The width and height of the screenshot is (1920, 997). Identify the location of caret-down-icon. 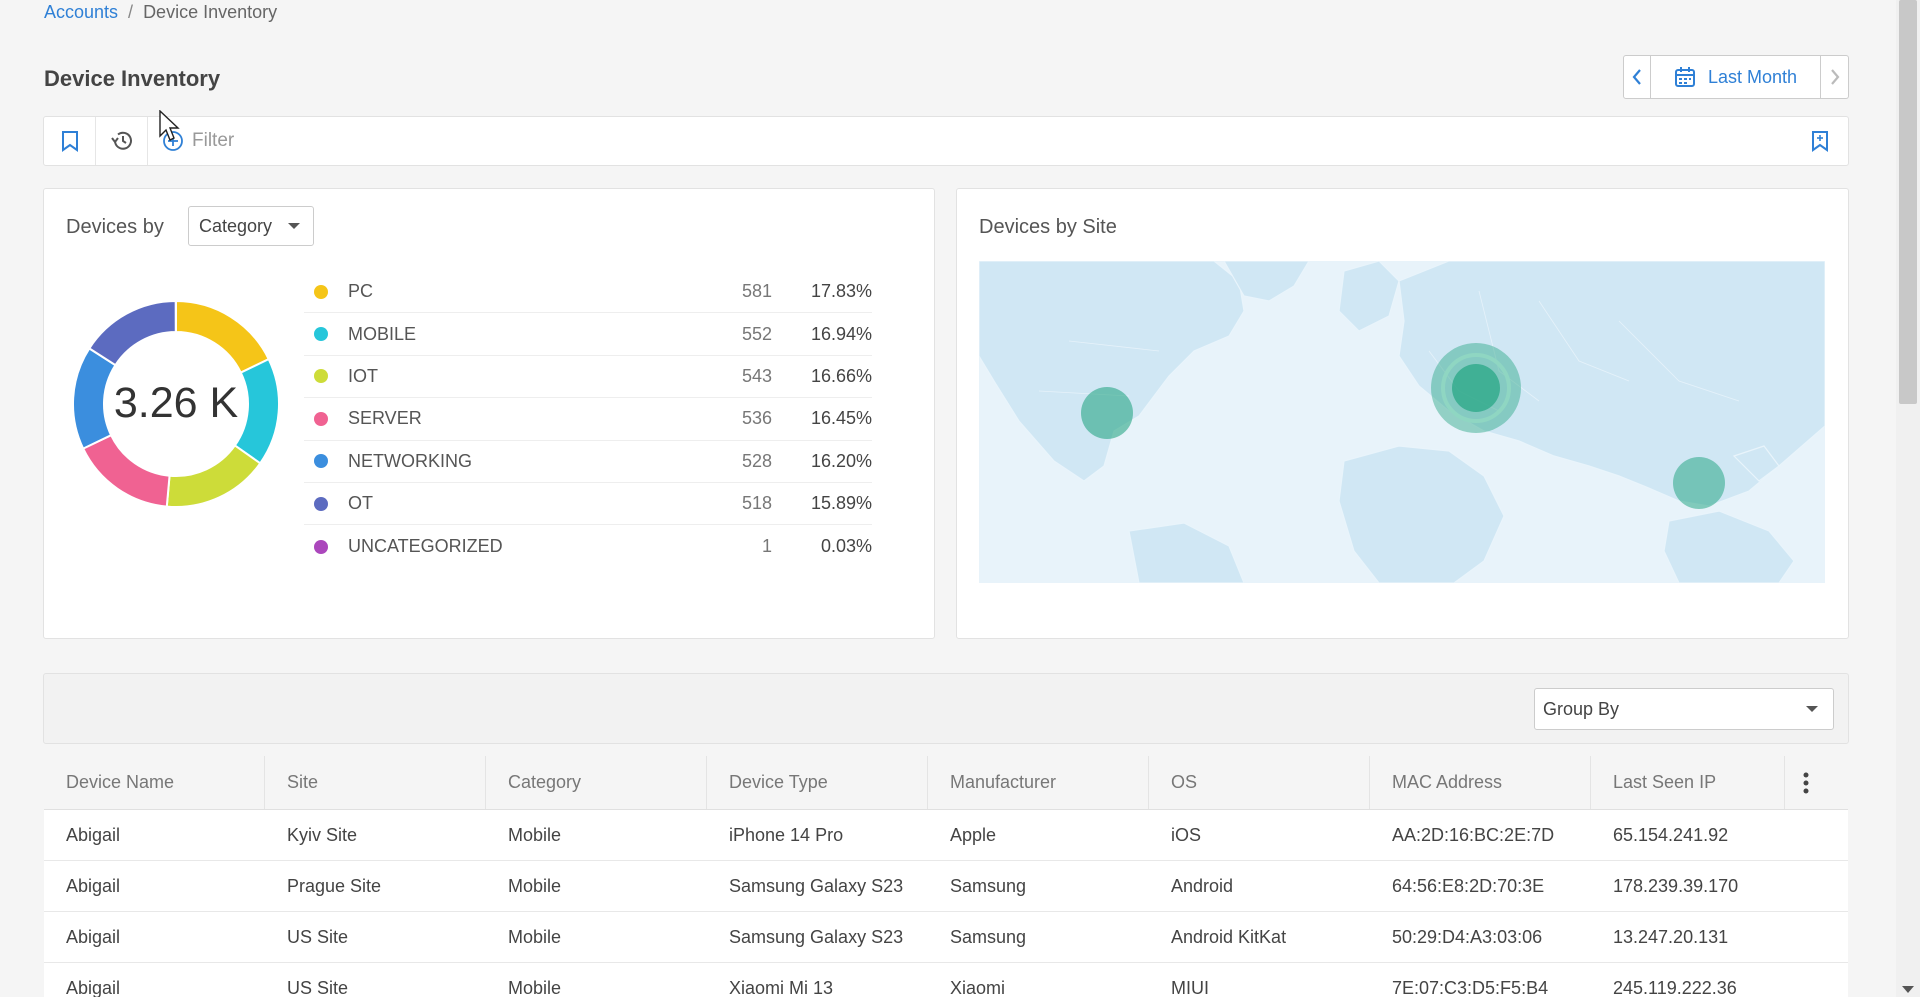
(1812, 709).